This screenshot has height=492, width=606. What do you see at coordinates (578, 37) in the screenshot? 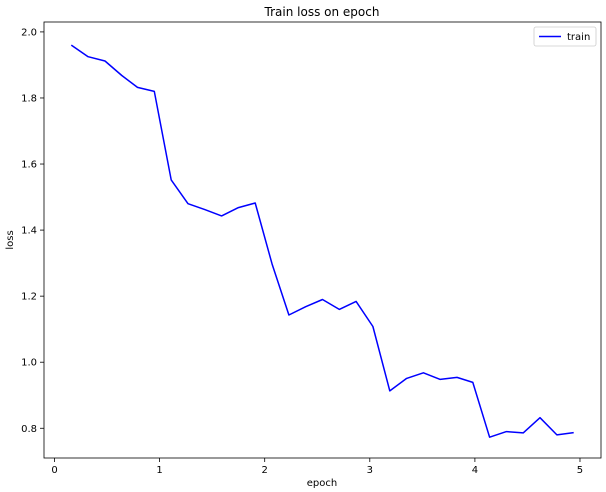
I see `legend-label: train` at bounding box center [578, 37].